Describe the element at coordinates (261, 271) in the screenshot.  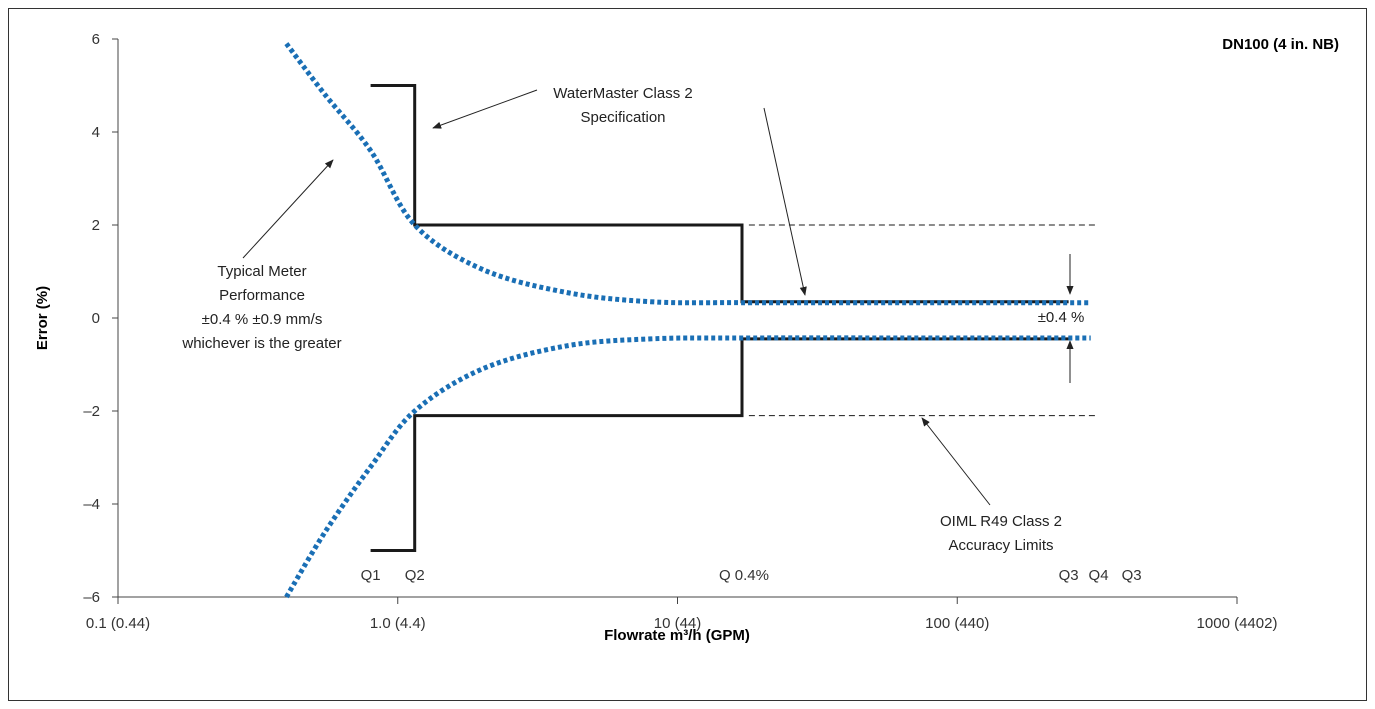
I see `typical-label-line-1: Typical Meter` at that location.